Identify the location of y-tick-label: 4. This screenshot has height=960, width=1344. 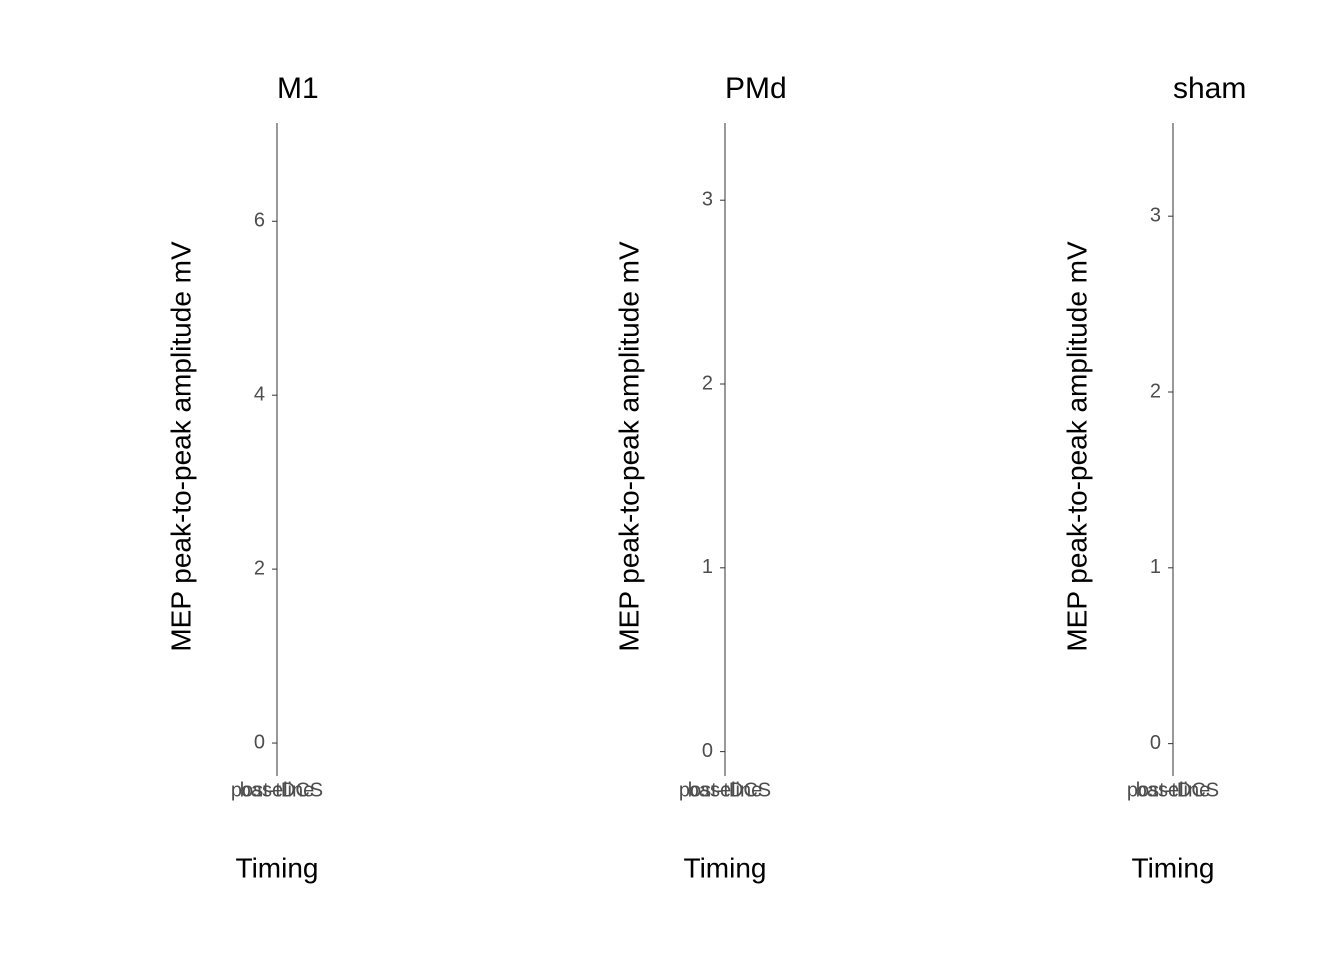
(259, 394).